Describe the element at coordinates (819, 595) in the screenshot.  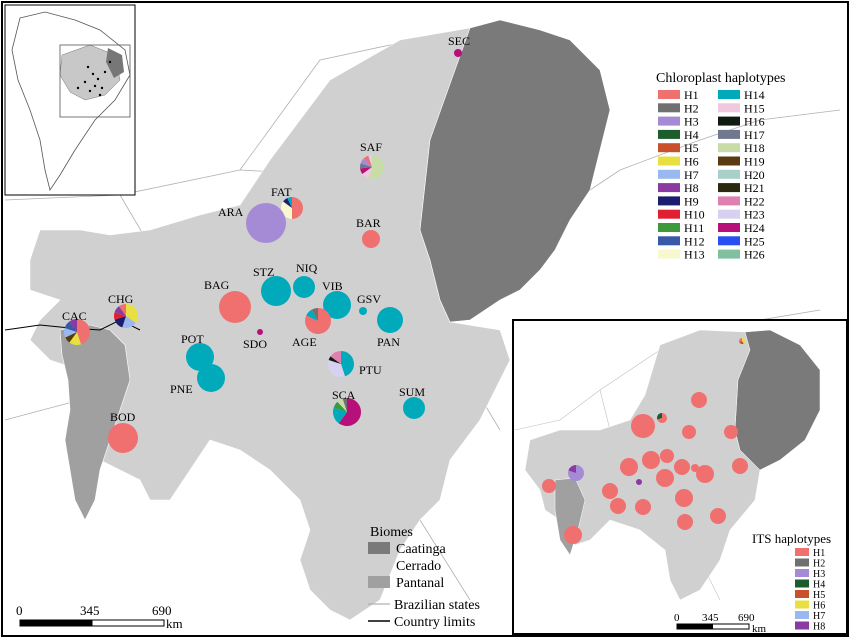
I see `its-label-h5: H5` at that location.